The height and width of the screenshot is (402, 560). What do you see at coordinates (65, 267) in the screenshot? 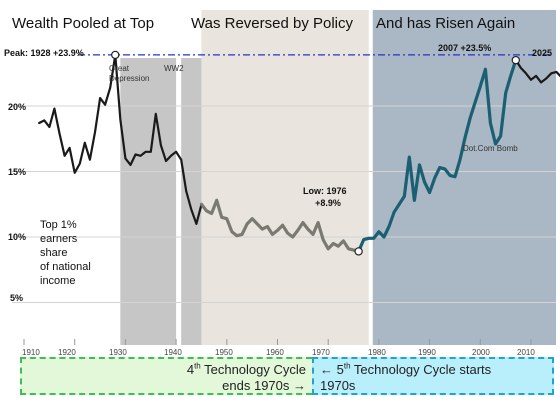
I see `side-text-line: of national` at bounding box center [65, 267].